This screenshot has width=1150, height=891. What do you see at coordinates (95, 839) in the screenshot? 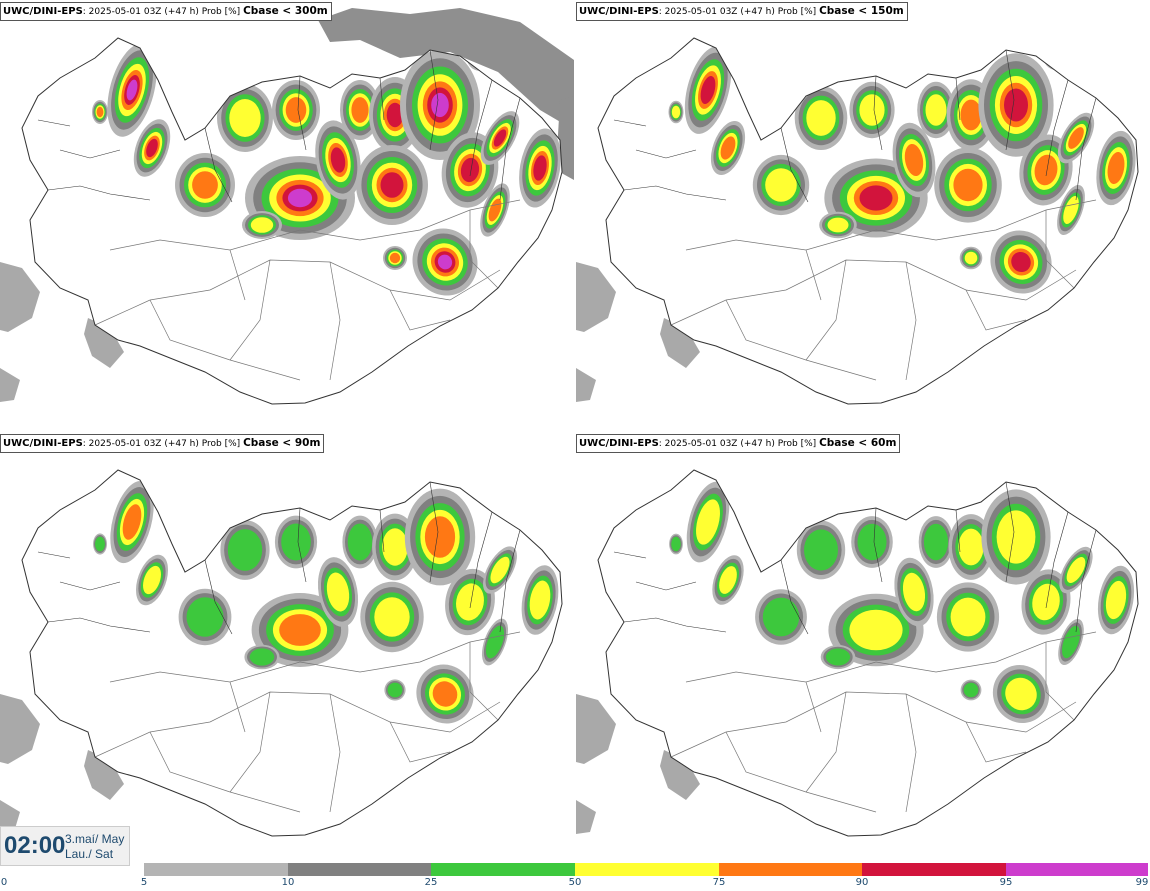
I see `valid-date-line1: 3.maí/ May` at bounding box center [95, 839].